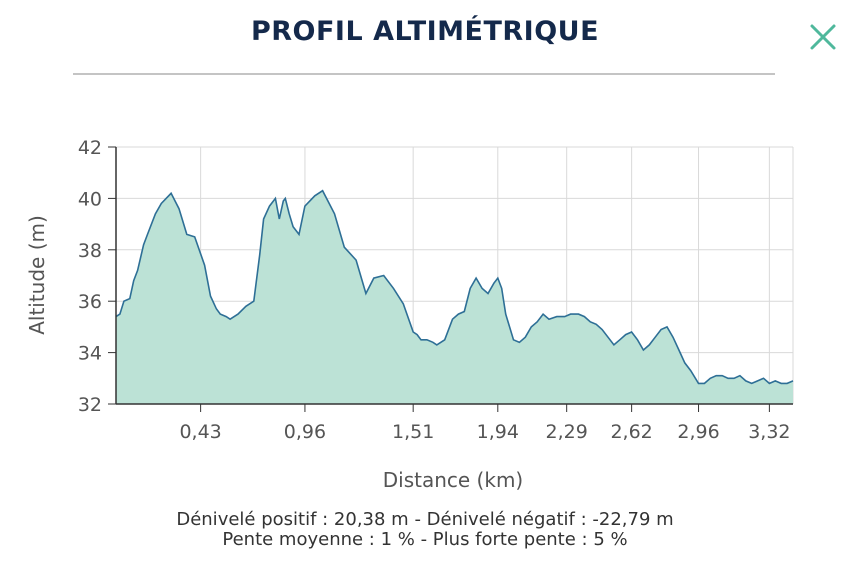  I want to click on y-axis-label: Altitude (m), so click(37, 275).